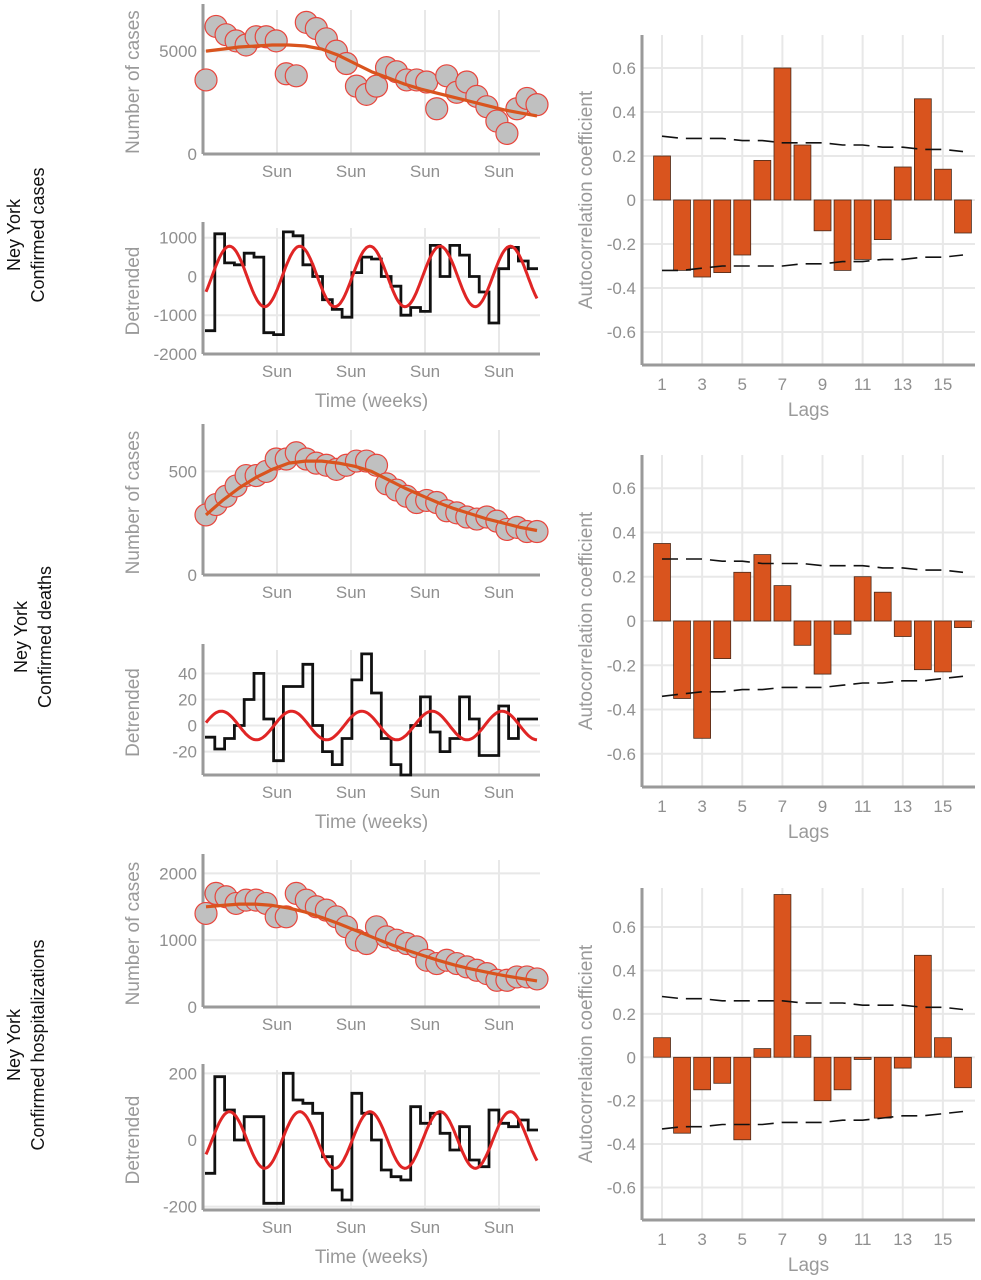  I want to click on deaths-detrended-panel-ylabel: Detrended, so click(133, 712).